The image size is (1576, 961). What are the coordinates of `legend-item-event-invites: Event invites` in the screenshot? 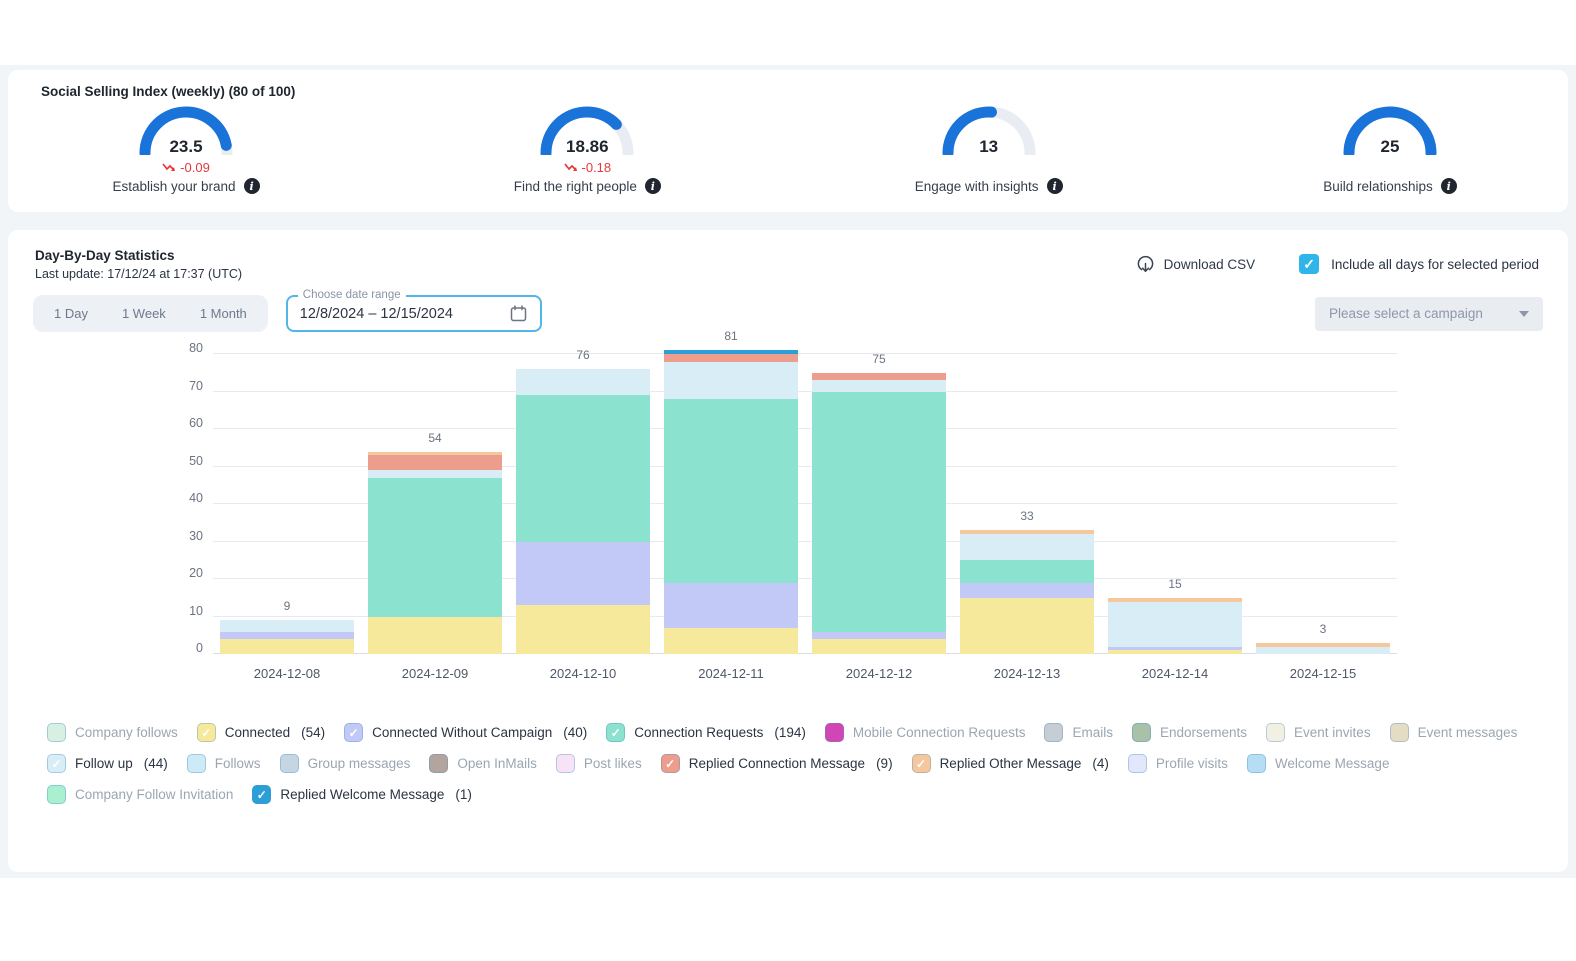 It's located at (1318, 732).